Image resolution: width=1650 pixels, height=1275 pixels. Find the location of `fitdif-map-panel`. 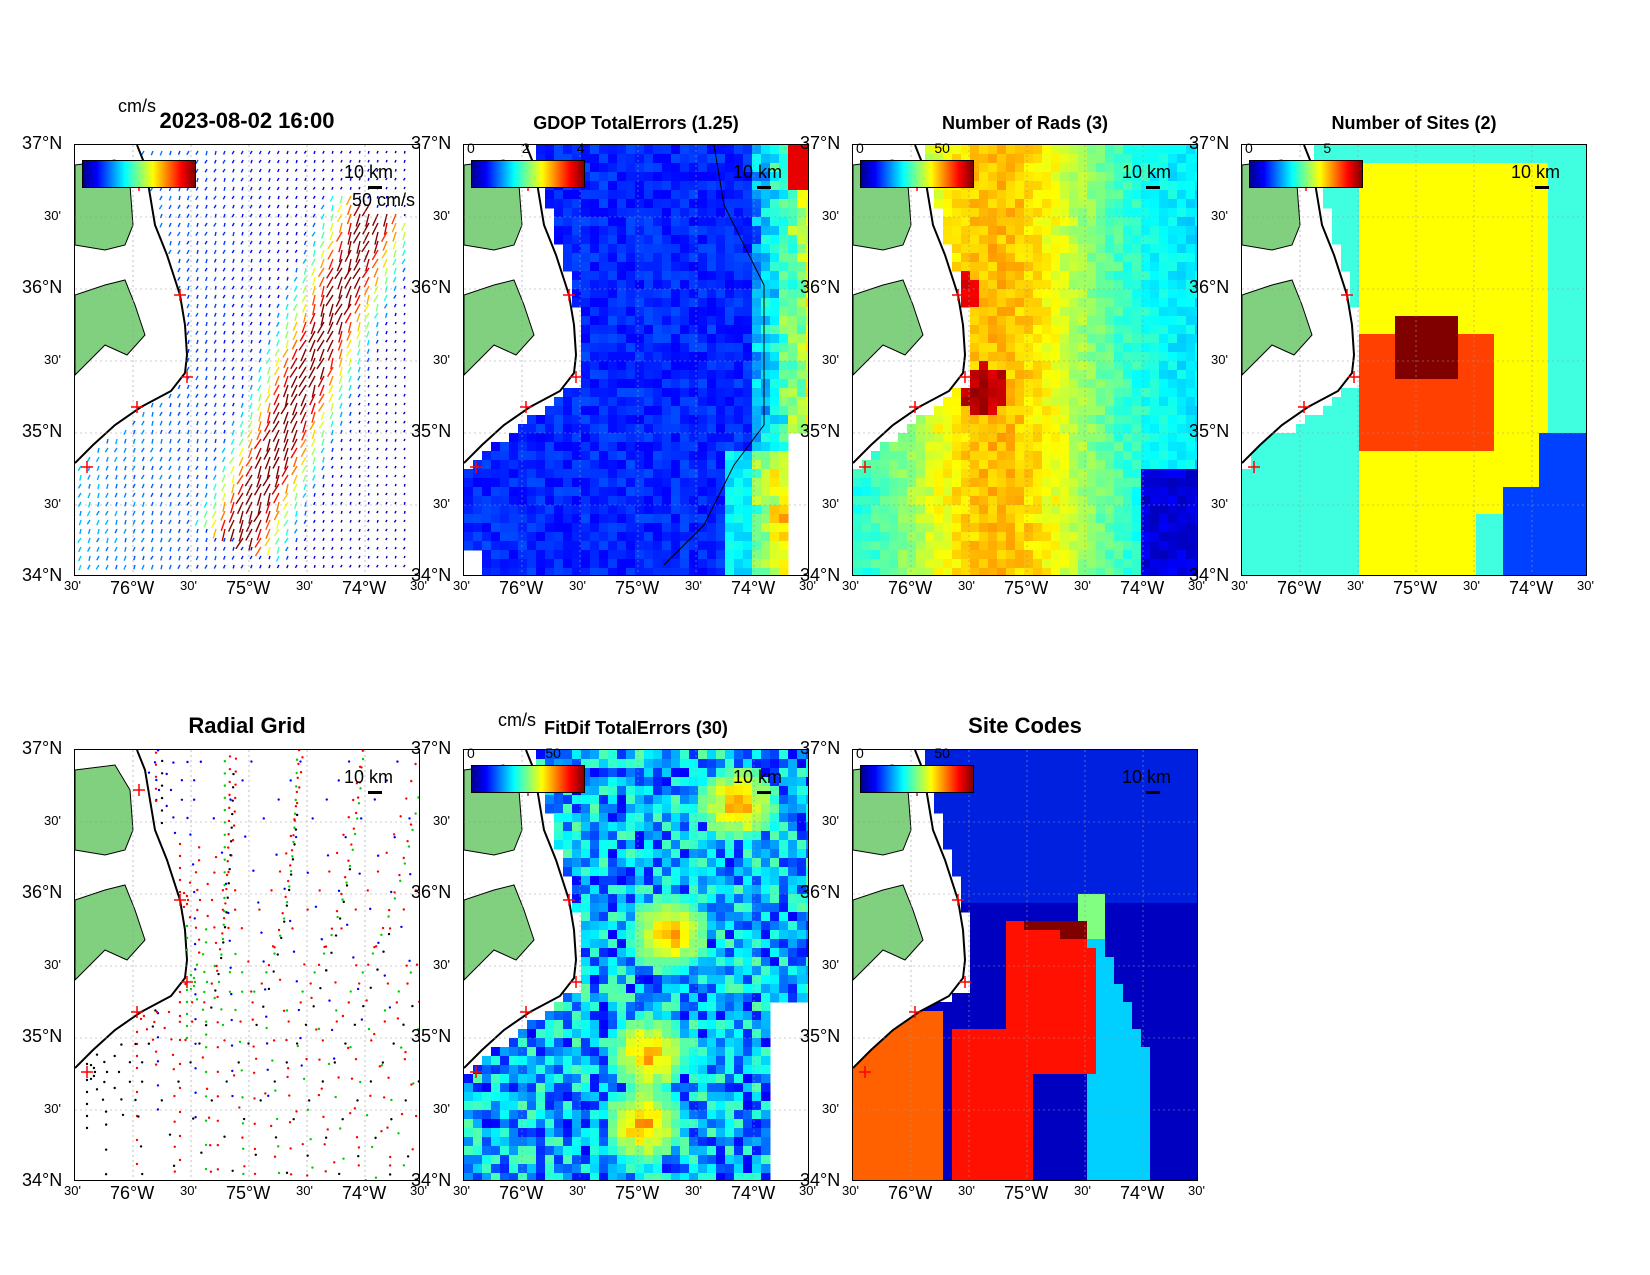

fitdif-map-panel is located at coordinates (636, 965).